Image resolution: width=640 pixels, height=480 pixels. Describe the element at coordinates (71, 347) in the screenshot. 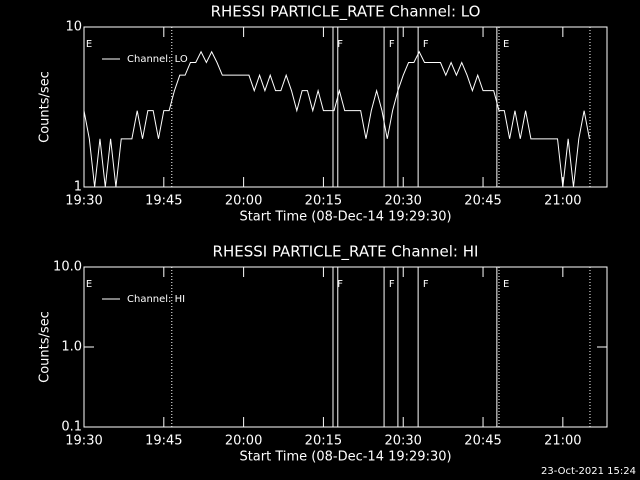

I see `y-tick-label: 1.0` at that location.